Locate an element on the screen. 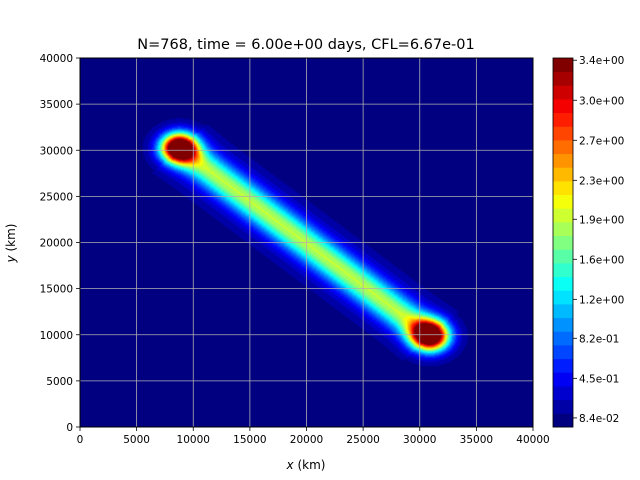  x-tick-label: 15000 is located at coordinates (249, 440).